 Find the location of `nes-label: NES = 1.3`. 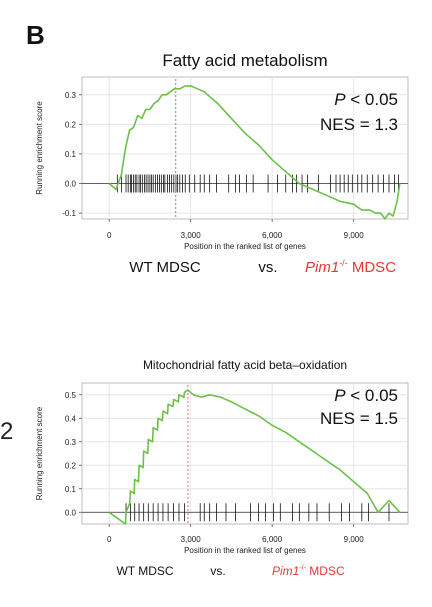

nes-label: NES = 1.3 is located at coordinates (359, 124).